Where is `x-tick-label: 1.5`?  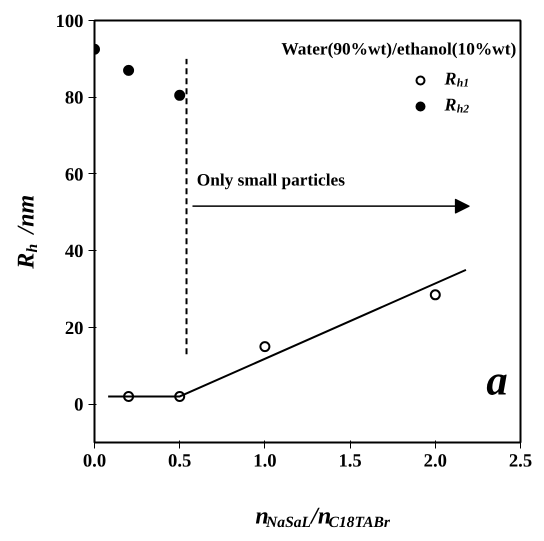
x-tick-label: 1.5 is located at coordinates (350, 461).